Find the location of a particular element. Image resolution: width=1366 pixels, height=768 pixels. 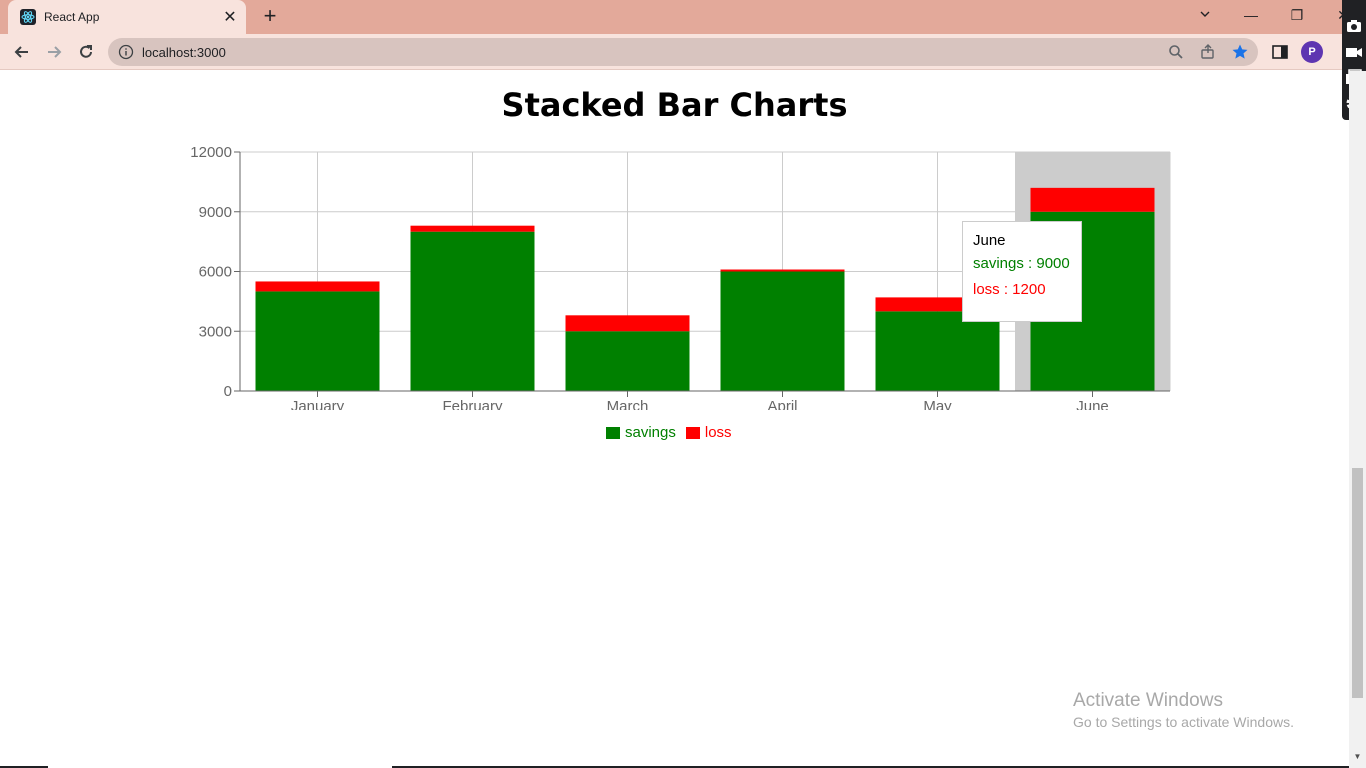

tab-search-button is located at coordinates (1205, 15).